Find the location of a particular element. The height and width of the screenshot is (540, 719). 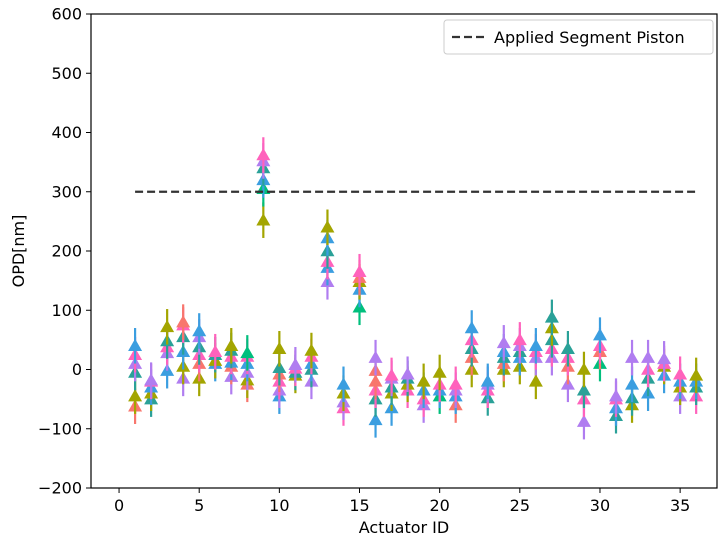

x-tick-label: 20 is located at coordinates (439, 505).